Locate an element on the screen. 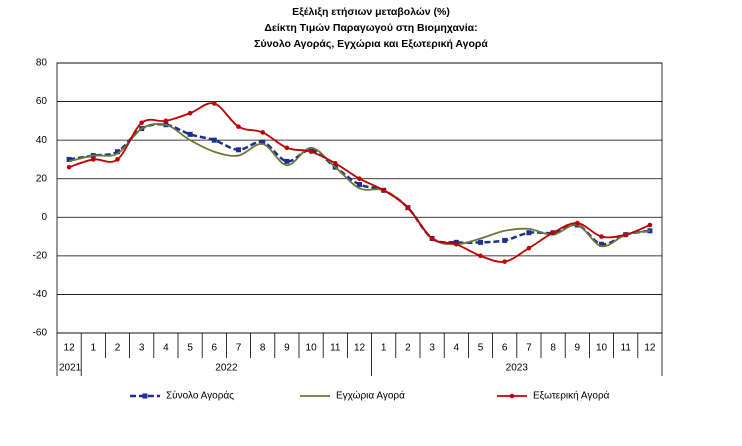  y-tick-label: -40 is located at coordinates (40, 294).